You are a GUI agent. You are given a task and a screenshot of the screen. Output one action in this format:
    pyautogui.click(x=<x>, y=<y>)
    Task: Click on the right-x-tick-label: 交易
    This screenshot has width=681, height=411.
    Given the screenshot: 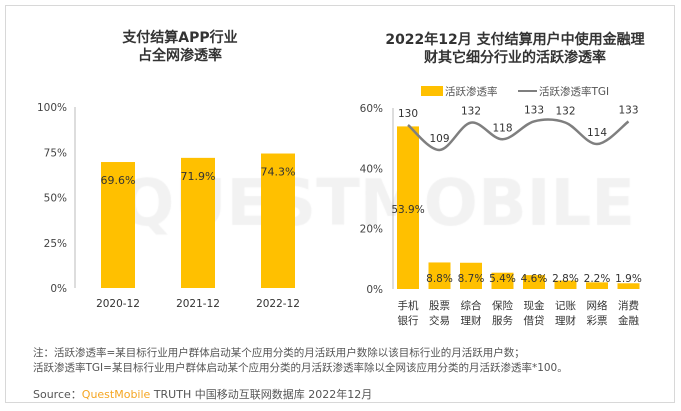 What is the action you would take?
    pyautogui.click(x=439, y=320)
    